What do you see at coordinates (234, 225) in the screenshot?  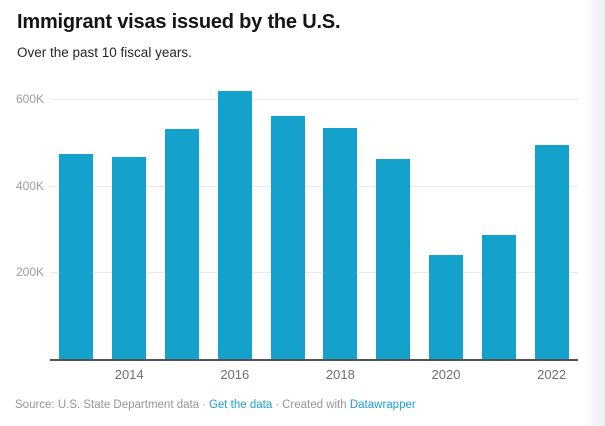 I see `bar-2016` at bounding box center [234, 225].